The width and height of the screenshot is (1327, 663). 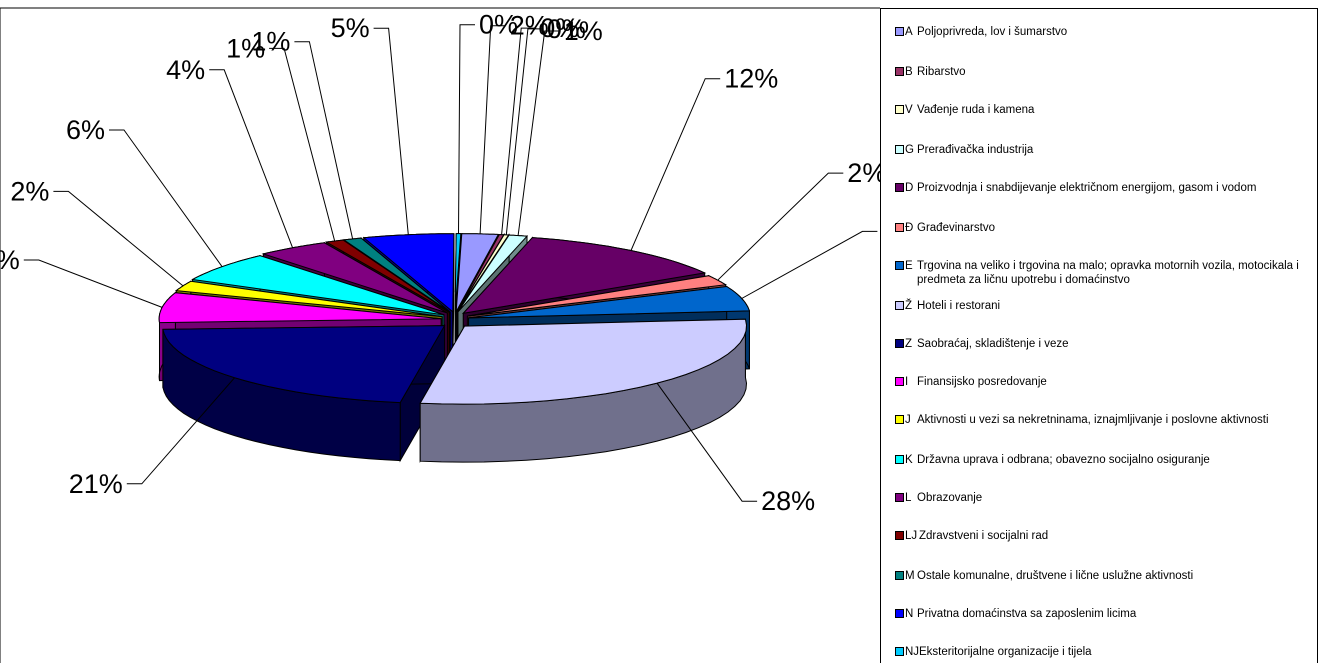 What do you see at coordinates (911, 536) in the screenshot?
I see `legend-code: LJ` at bounding box center [911, 536].